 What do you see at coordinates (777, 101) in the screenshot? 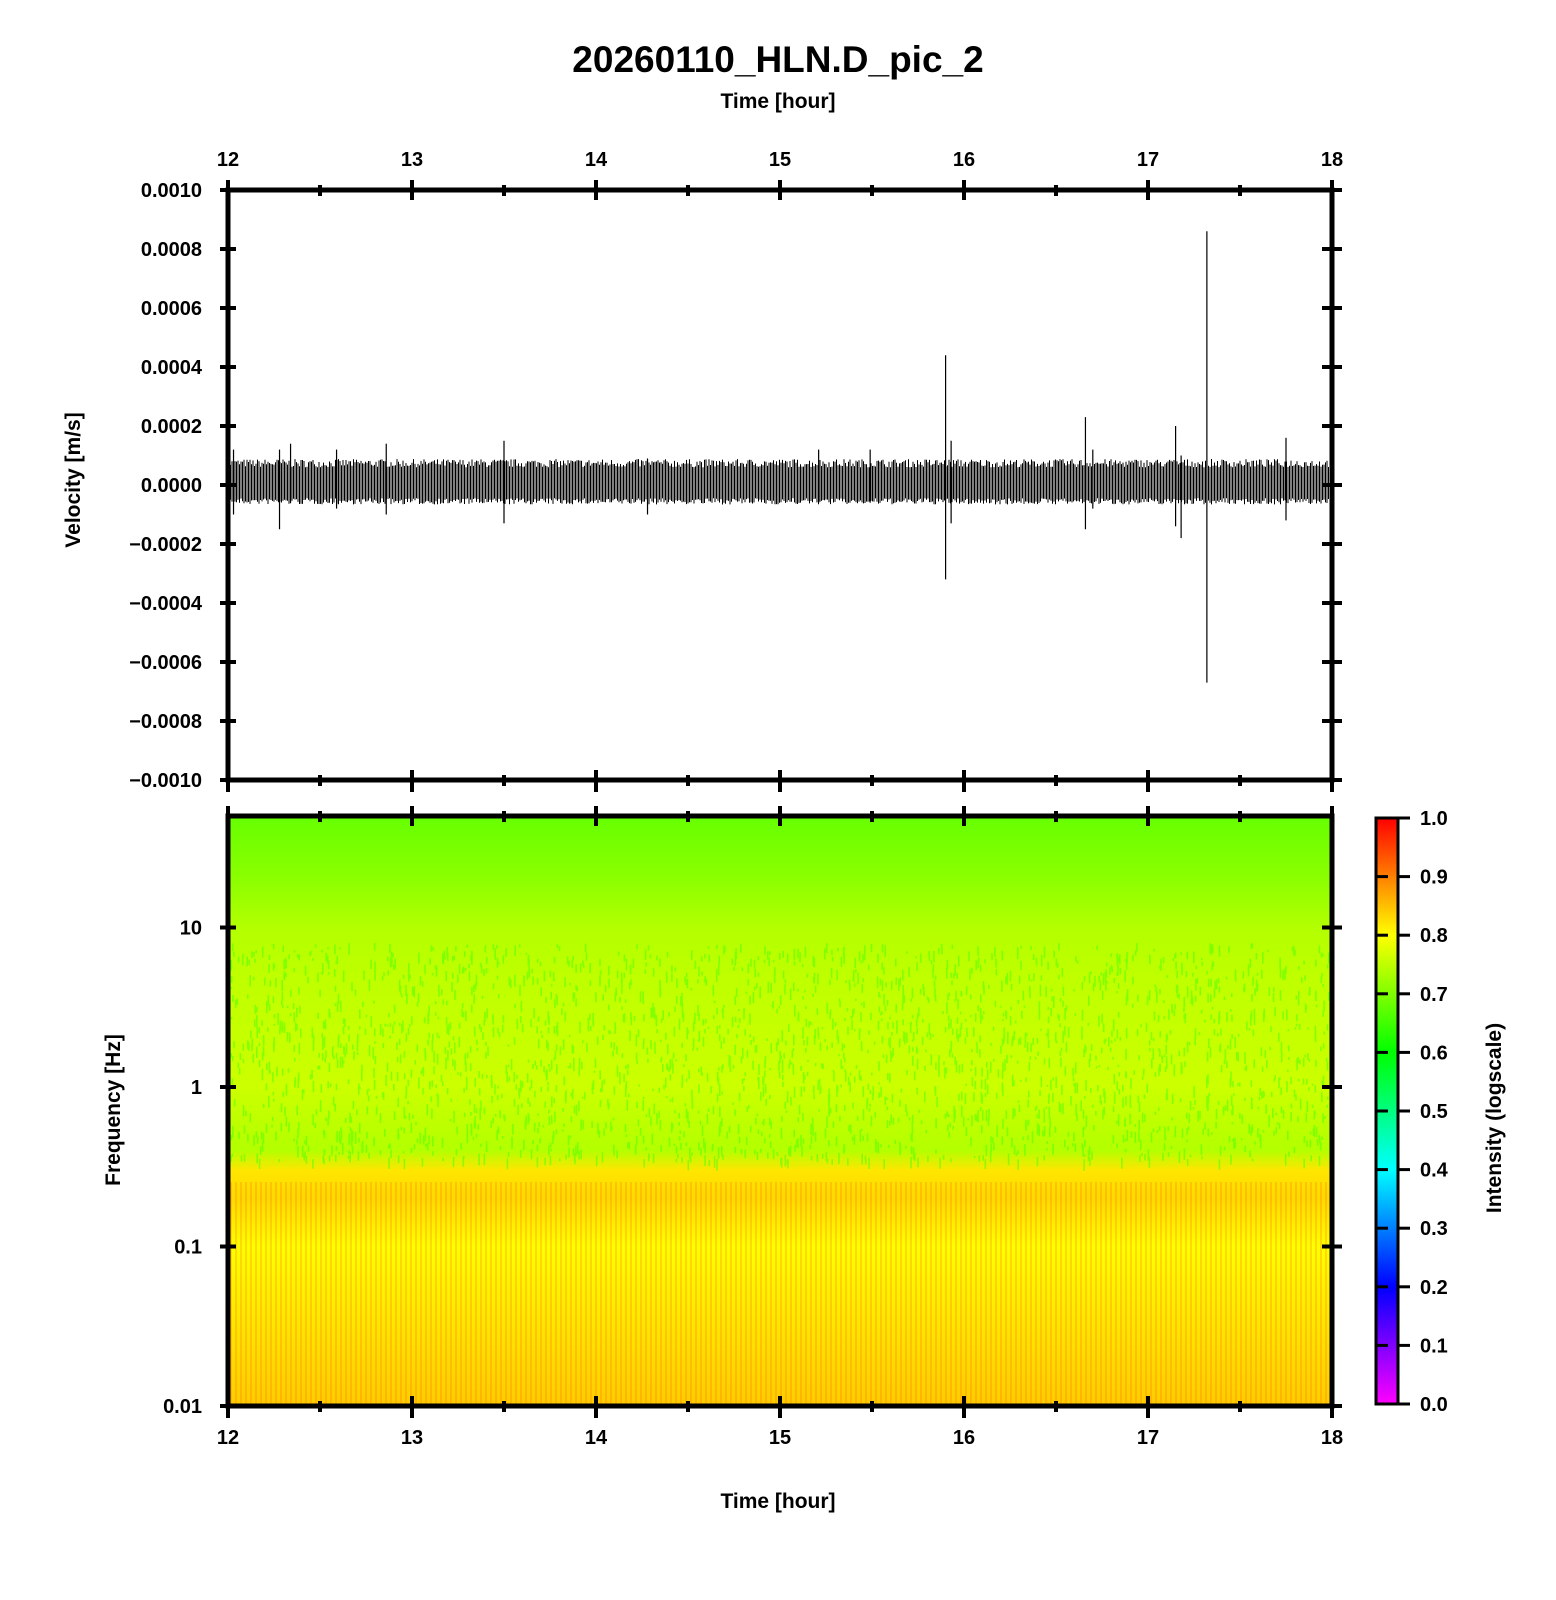
I see `waveform-xlabel: Time [hour]` at bounding box center [777, 101].